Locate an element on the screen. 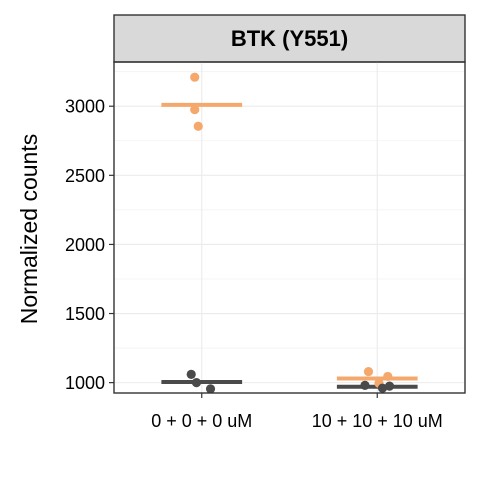  y-tick-label: 2500 is located at coordinates (85, 176).